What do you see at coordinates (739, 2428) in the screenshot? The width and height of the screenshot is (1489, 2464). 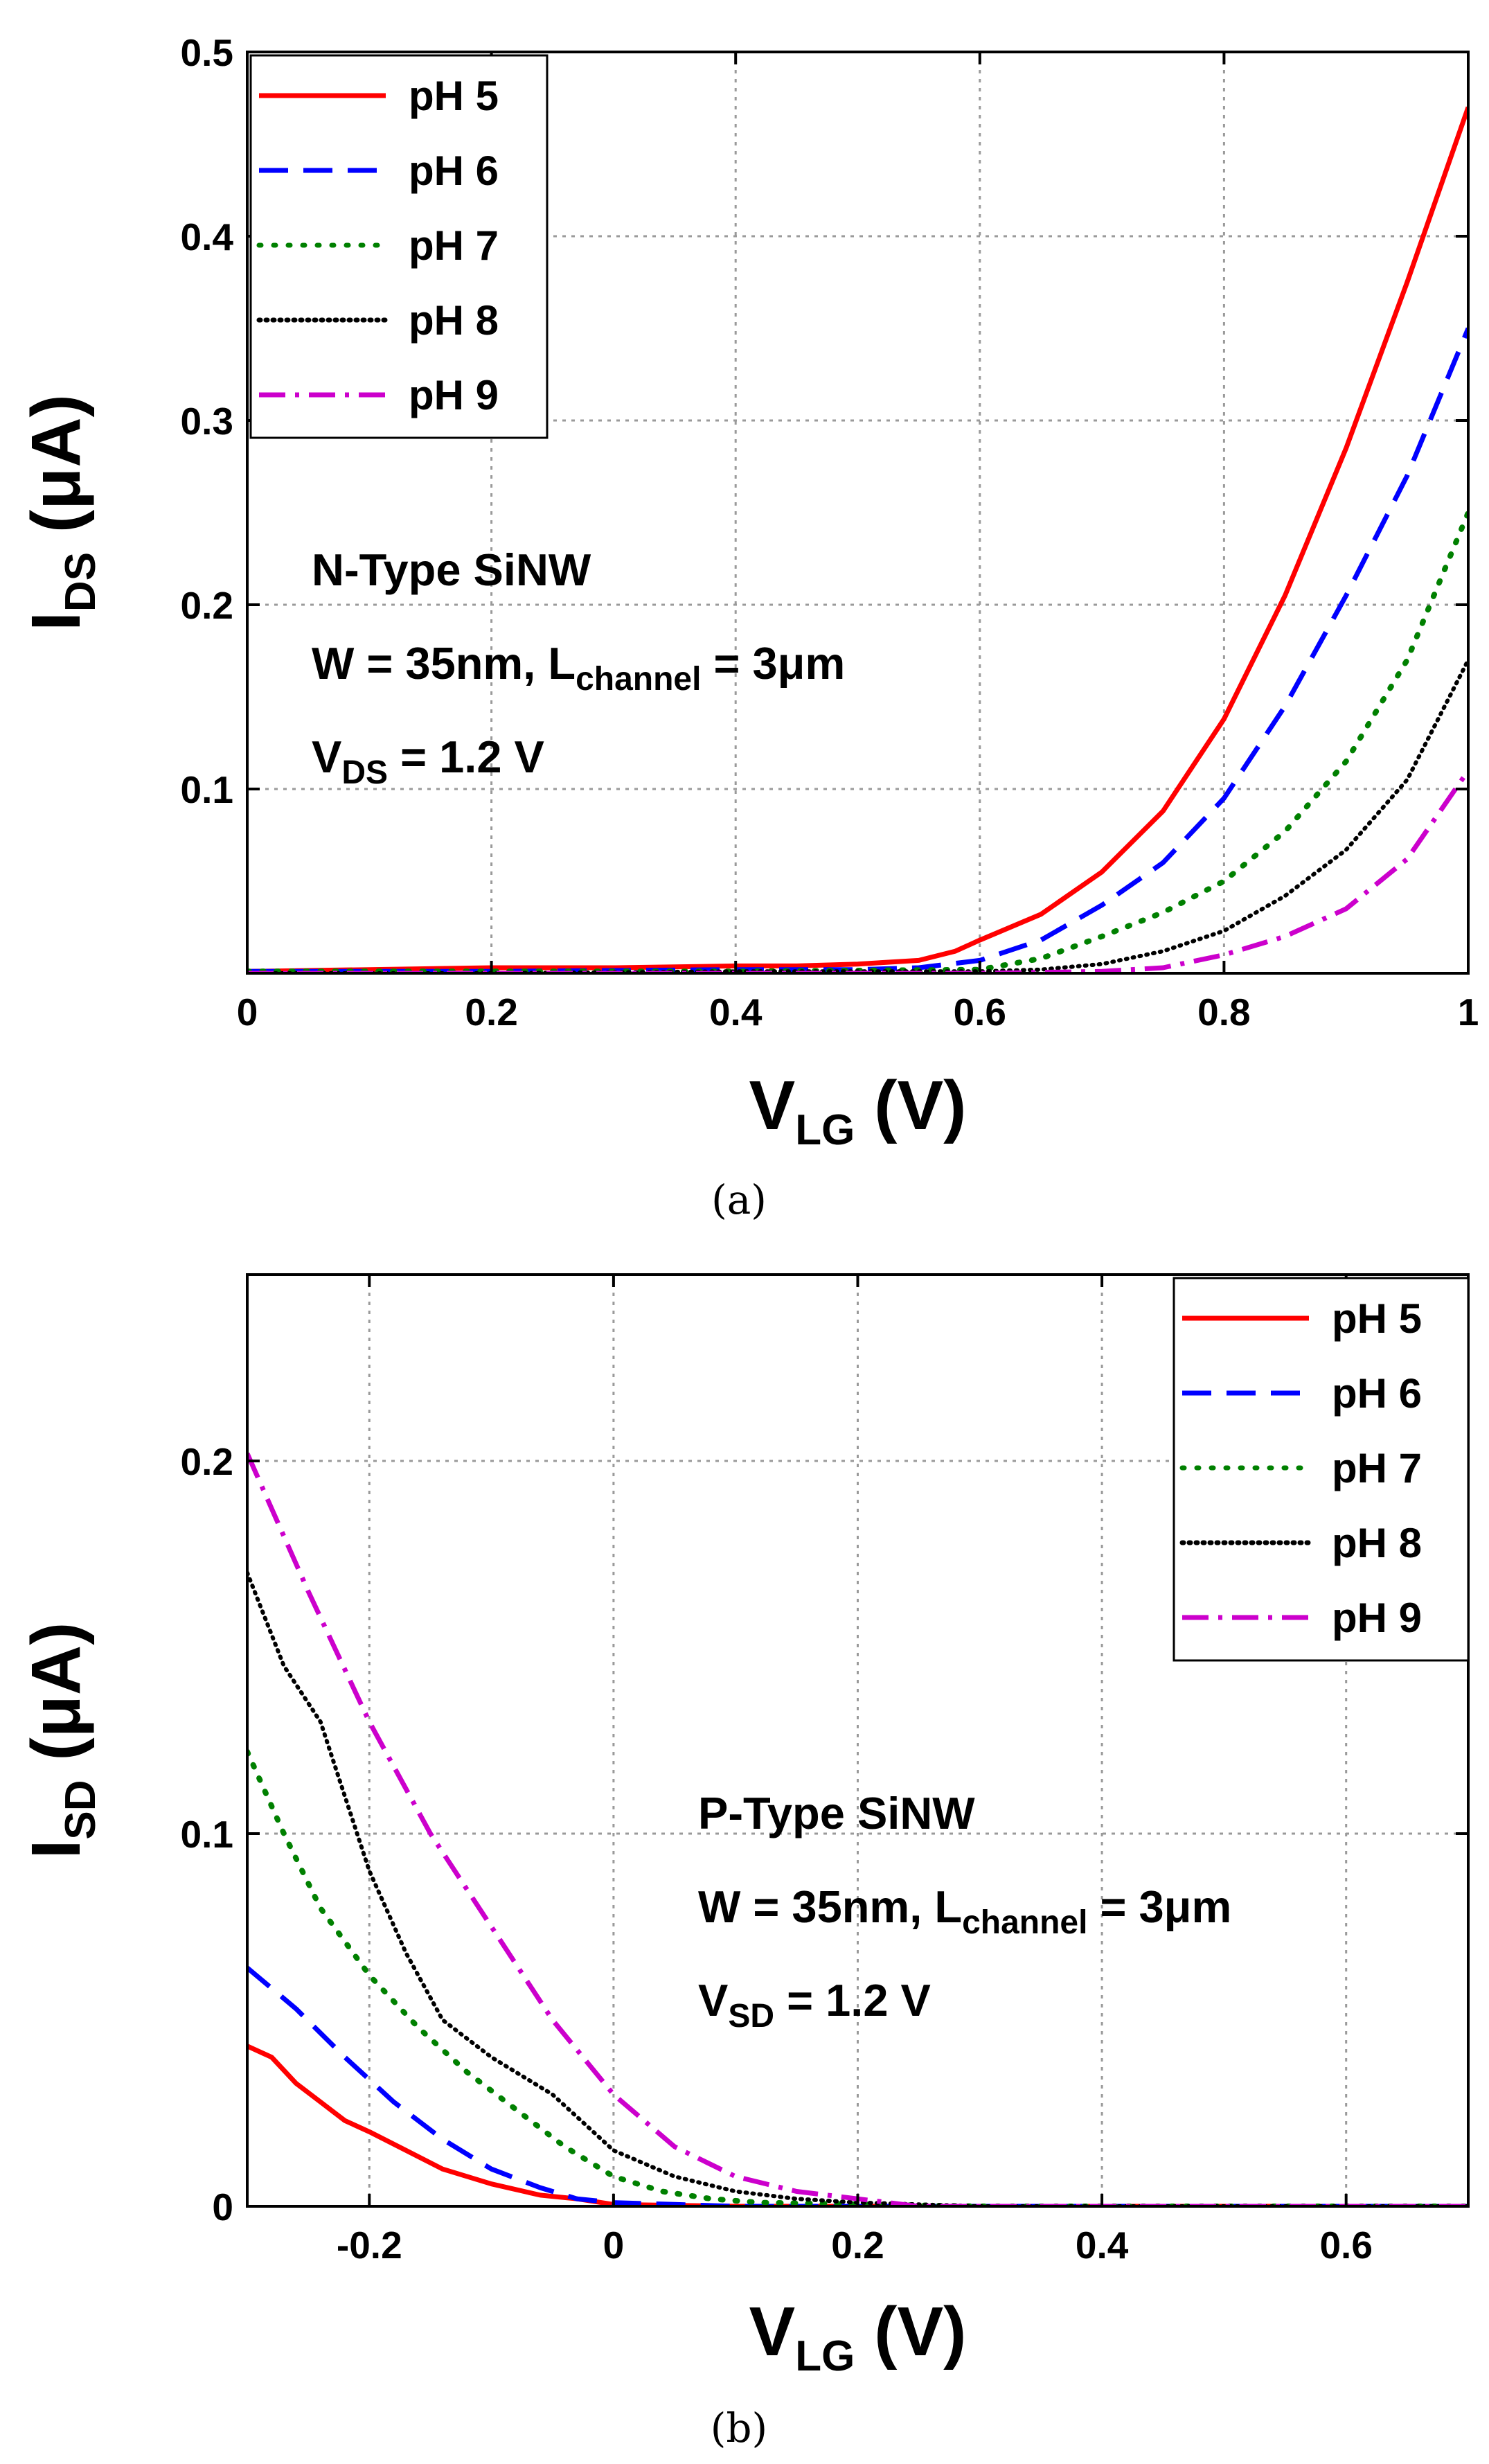 I see `caption-b: (b)` at bounding box center [739, 2428].